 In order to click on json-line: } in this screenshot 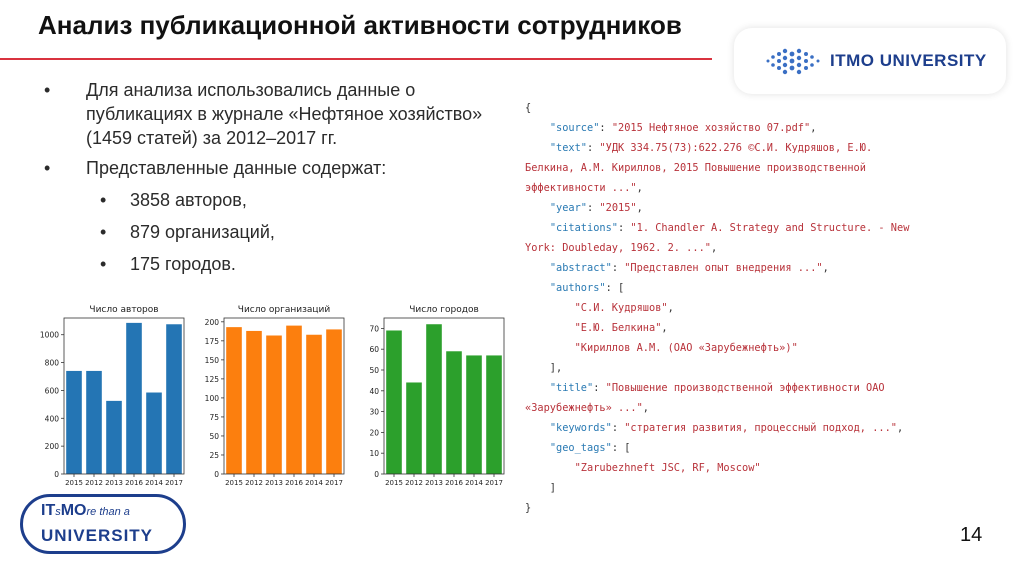, I will do `click(765, 508)`.